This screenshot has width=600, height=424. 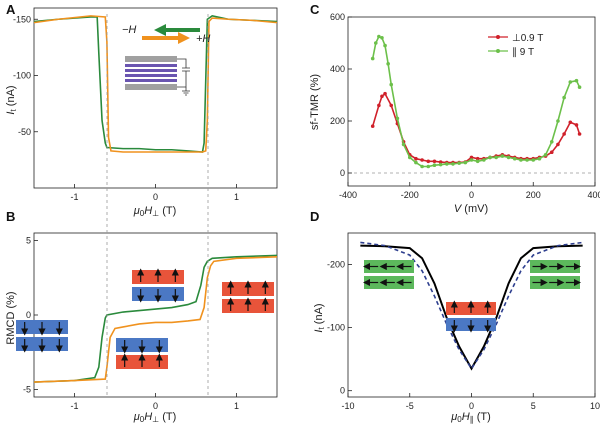 I want to click on panel-b-ylabel: RMCD (%), so click(x=11, y=317).